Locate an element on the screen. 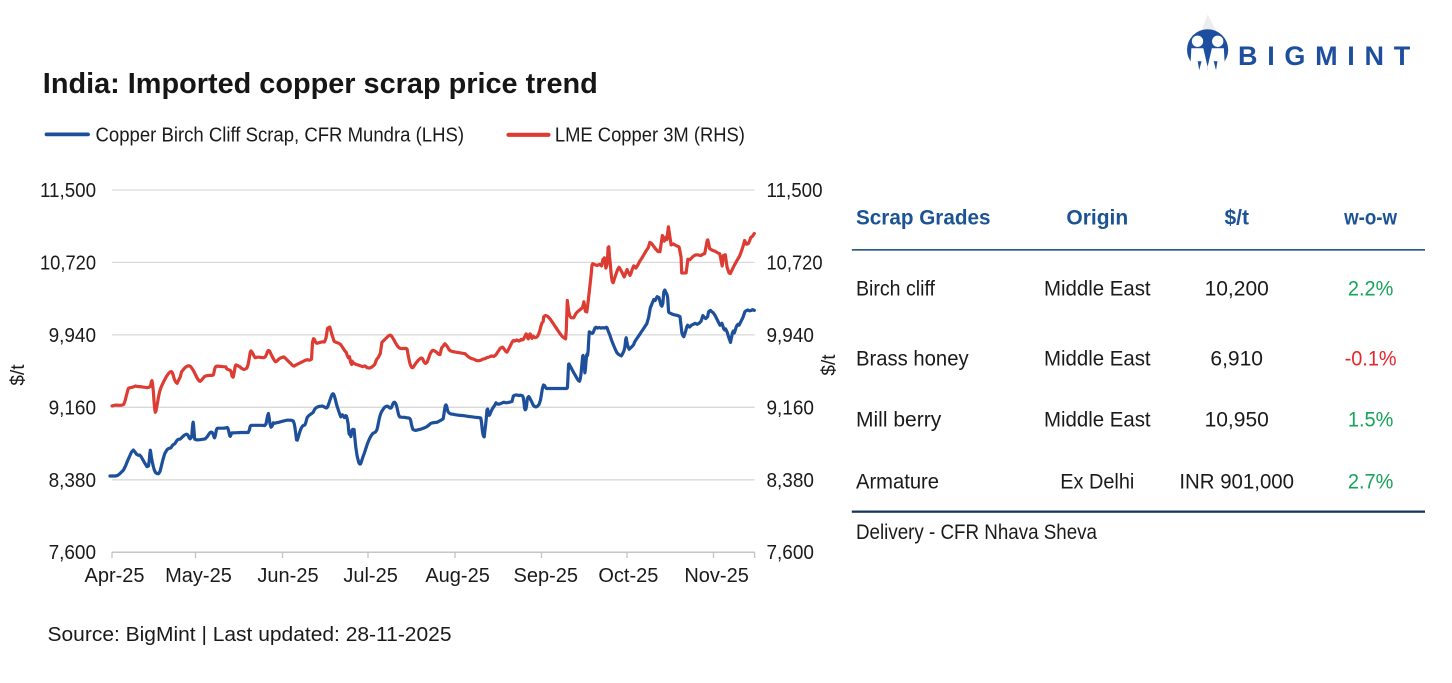 The image size is (1452, 683). svg-text: Brass honey is located at coordinates (912, 359).